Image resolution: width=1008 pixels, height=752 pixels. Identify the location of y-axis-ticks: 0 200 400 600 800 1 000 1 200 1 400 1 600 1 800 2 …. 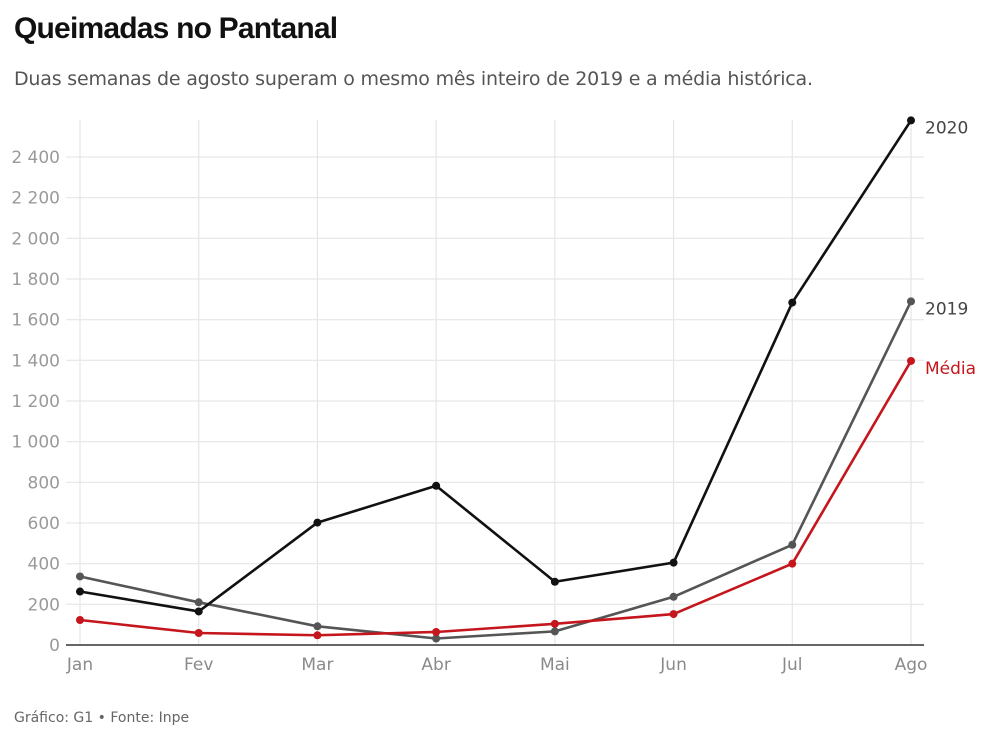
(35, 402).